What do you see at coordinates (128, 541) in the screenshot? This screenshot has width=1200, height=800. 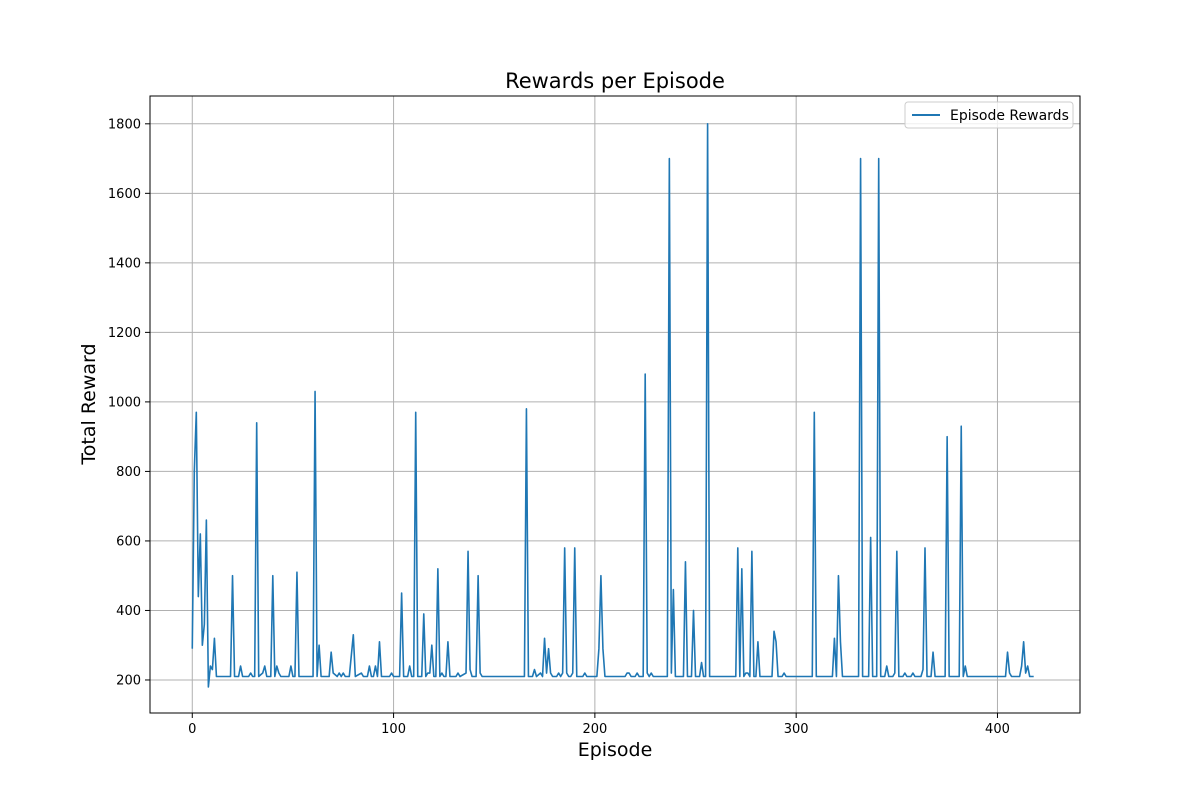 I see `y-tick-label: 600` at bounding box center [128, 541].